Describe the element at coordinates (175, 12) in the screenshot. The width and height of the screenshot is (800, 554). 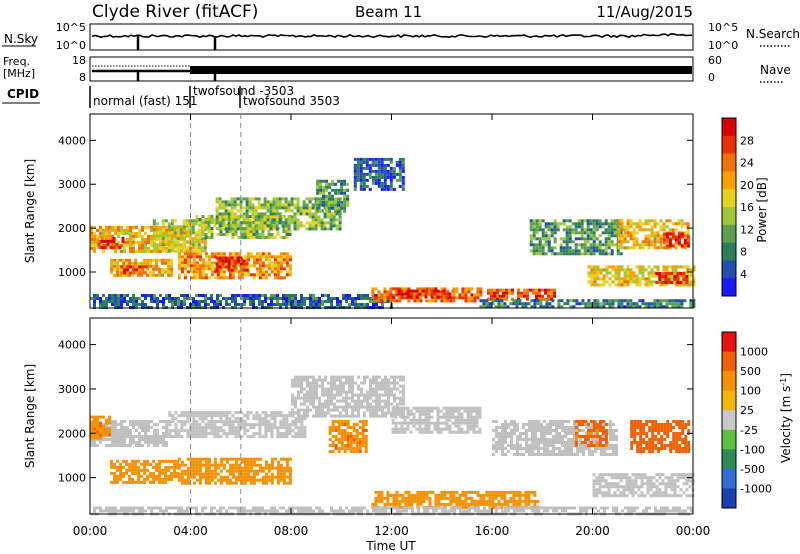
I see `station-title: Clyde River (fitACF)` at that location.